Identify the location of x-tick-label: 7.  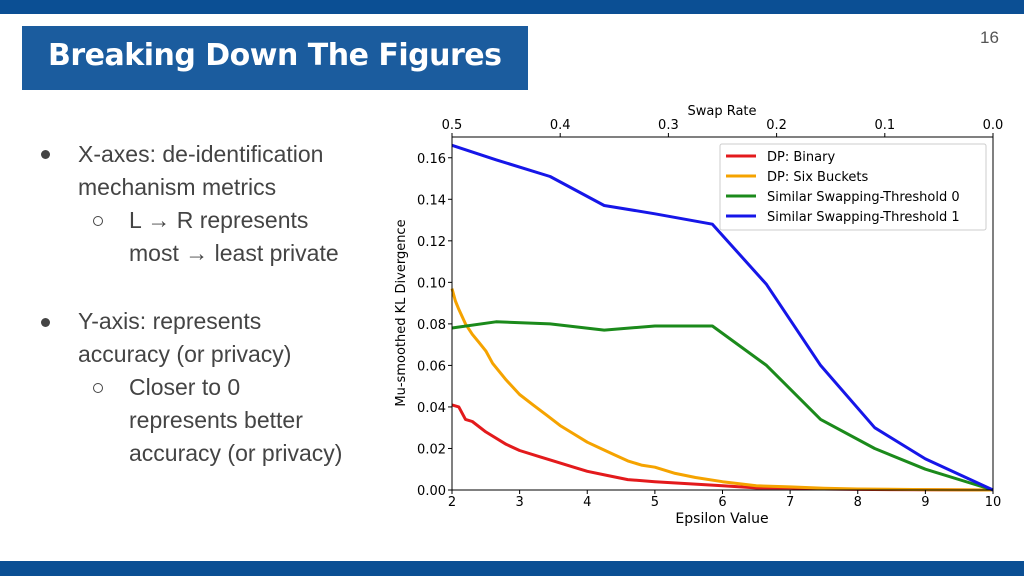
(790, 502).